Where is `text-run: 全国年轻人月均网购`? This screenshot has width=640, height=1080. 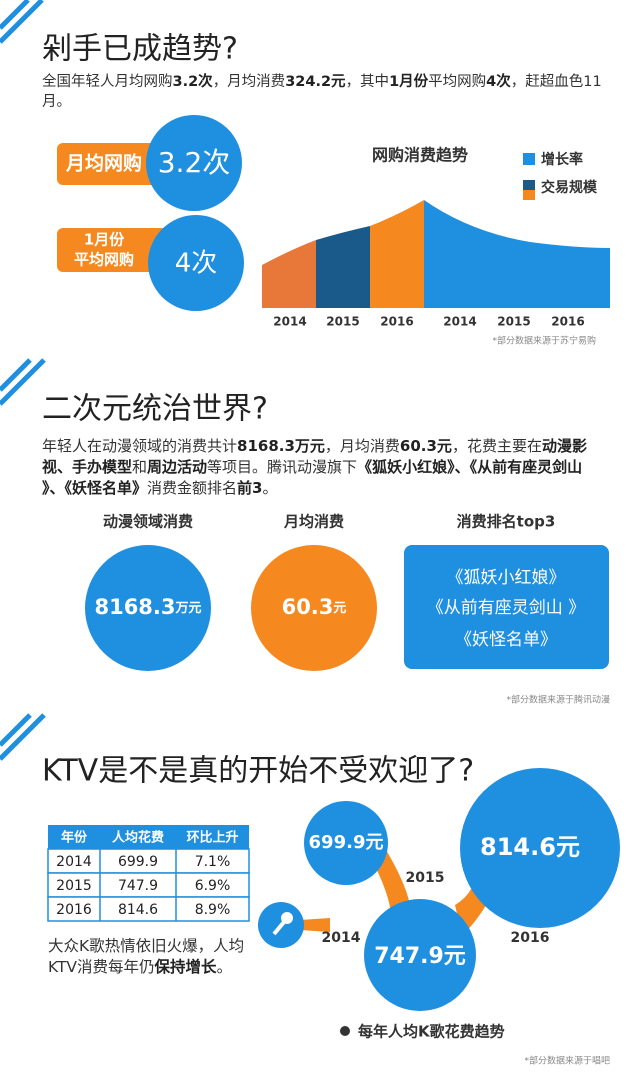
text-run: 全国年轻人月均网购 is located at coordinates (107, 82).